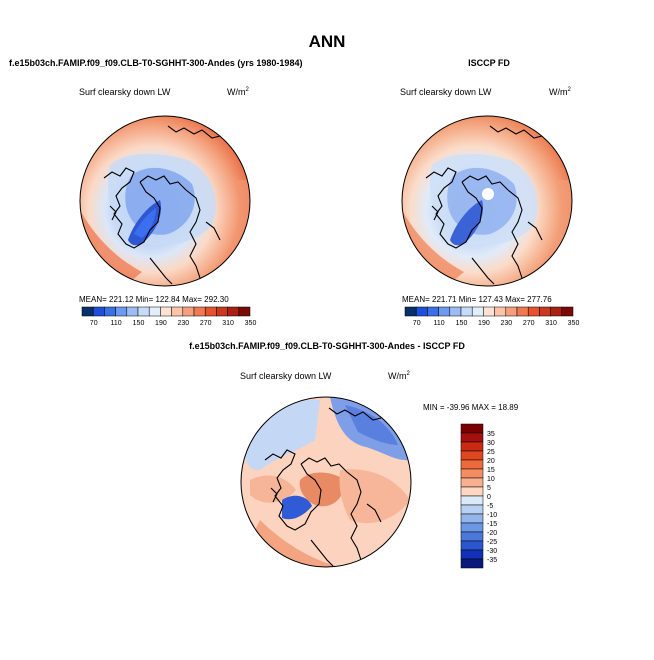 Image resolution: width=654 pixels, height=660 pixels. Describe the element at coordinates (491, 452) in the screenshot. I see `colorbar-tick-label: 25` at that location.